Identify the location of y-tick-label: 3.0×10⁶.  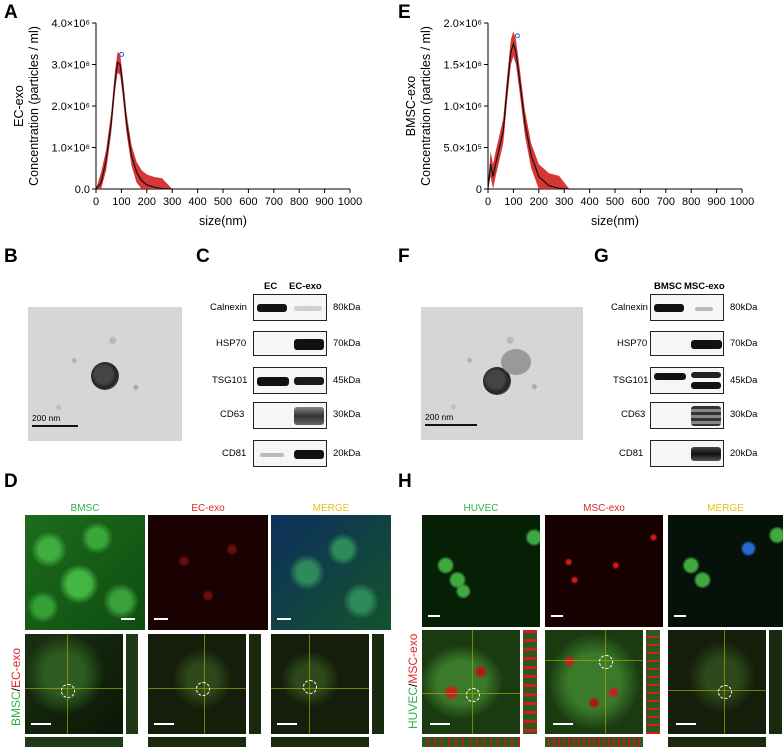
(71, 66).